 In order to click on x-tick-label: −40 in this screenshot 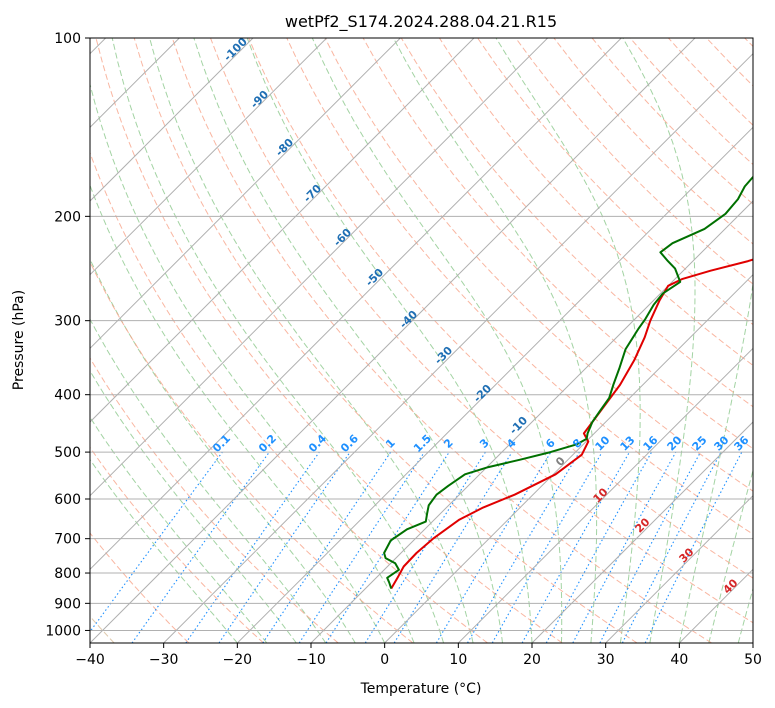, I will do `click(90, 660)`.